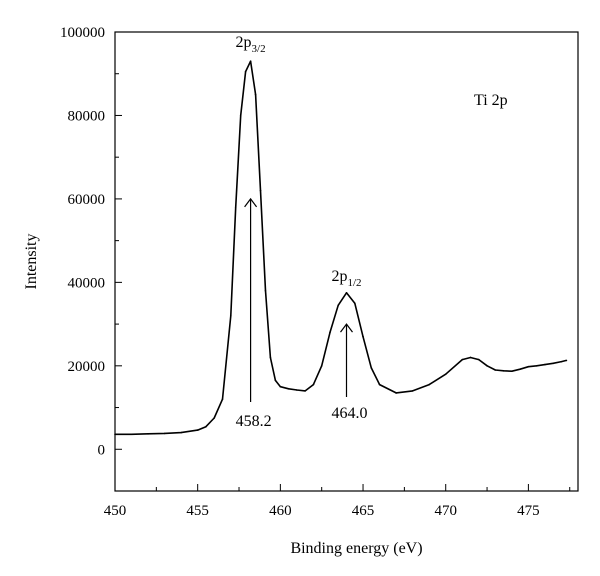 Image resolution: width=600 pixels, height=576 pixels. What do you see at coordinates (31, 262) in the screenshot?
I see `y-axis-title: Intensity` at bounding box center [31, 262].